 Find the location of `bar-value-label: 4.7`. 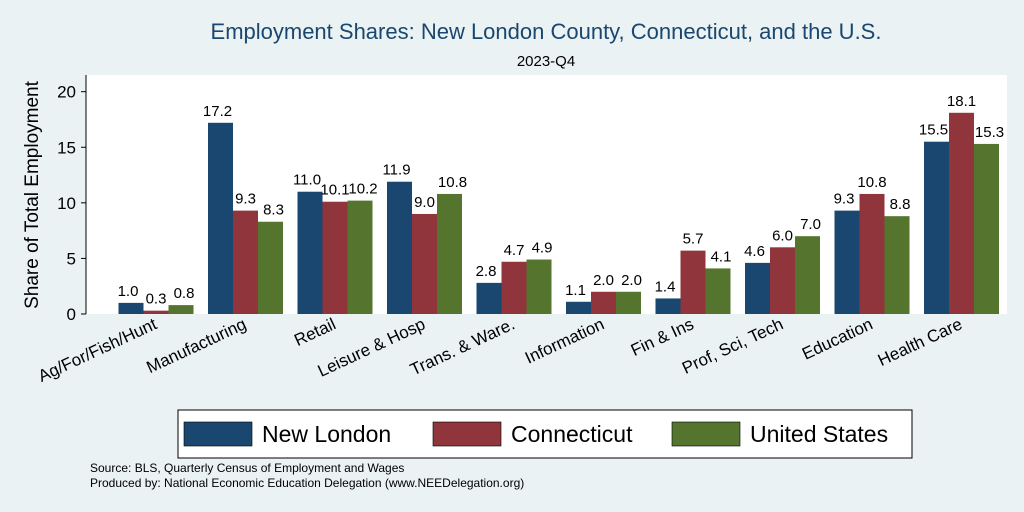

bar-value-label: 4.7 is located at coordinates (514, 250).